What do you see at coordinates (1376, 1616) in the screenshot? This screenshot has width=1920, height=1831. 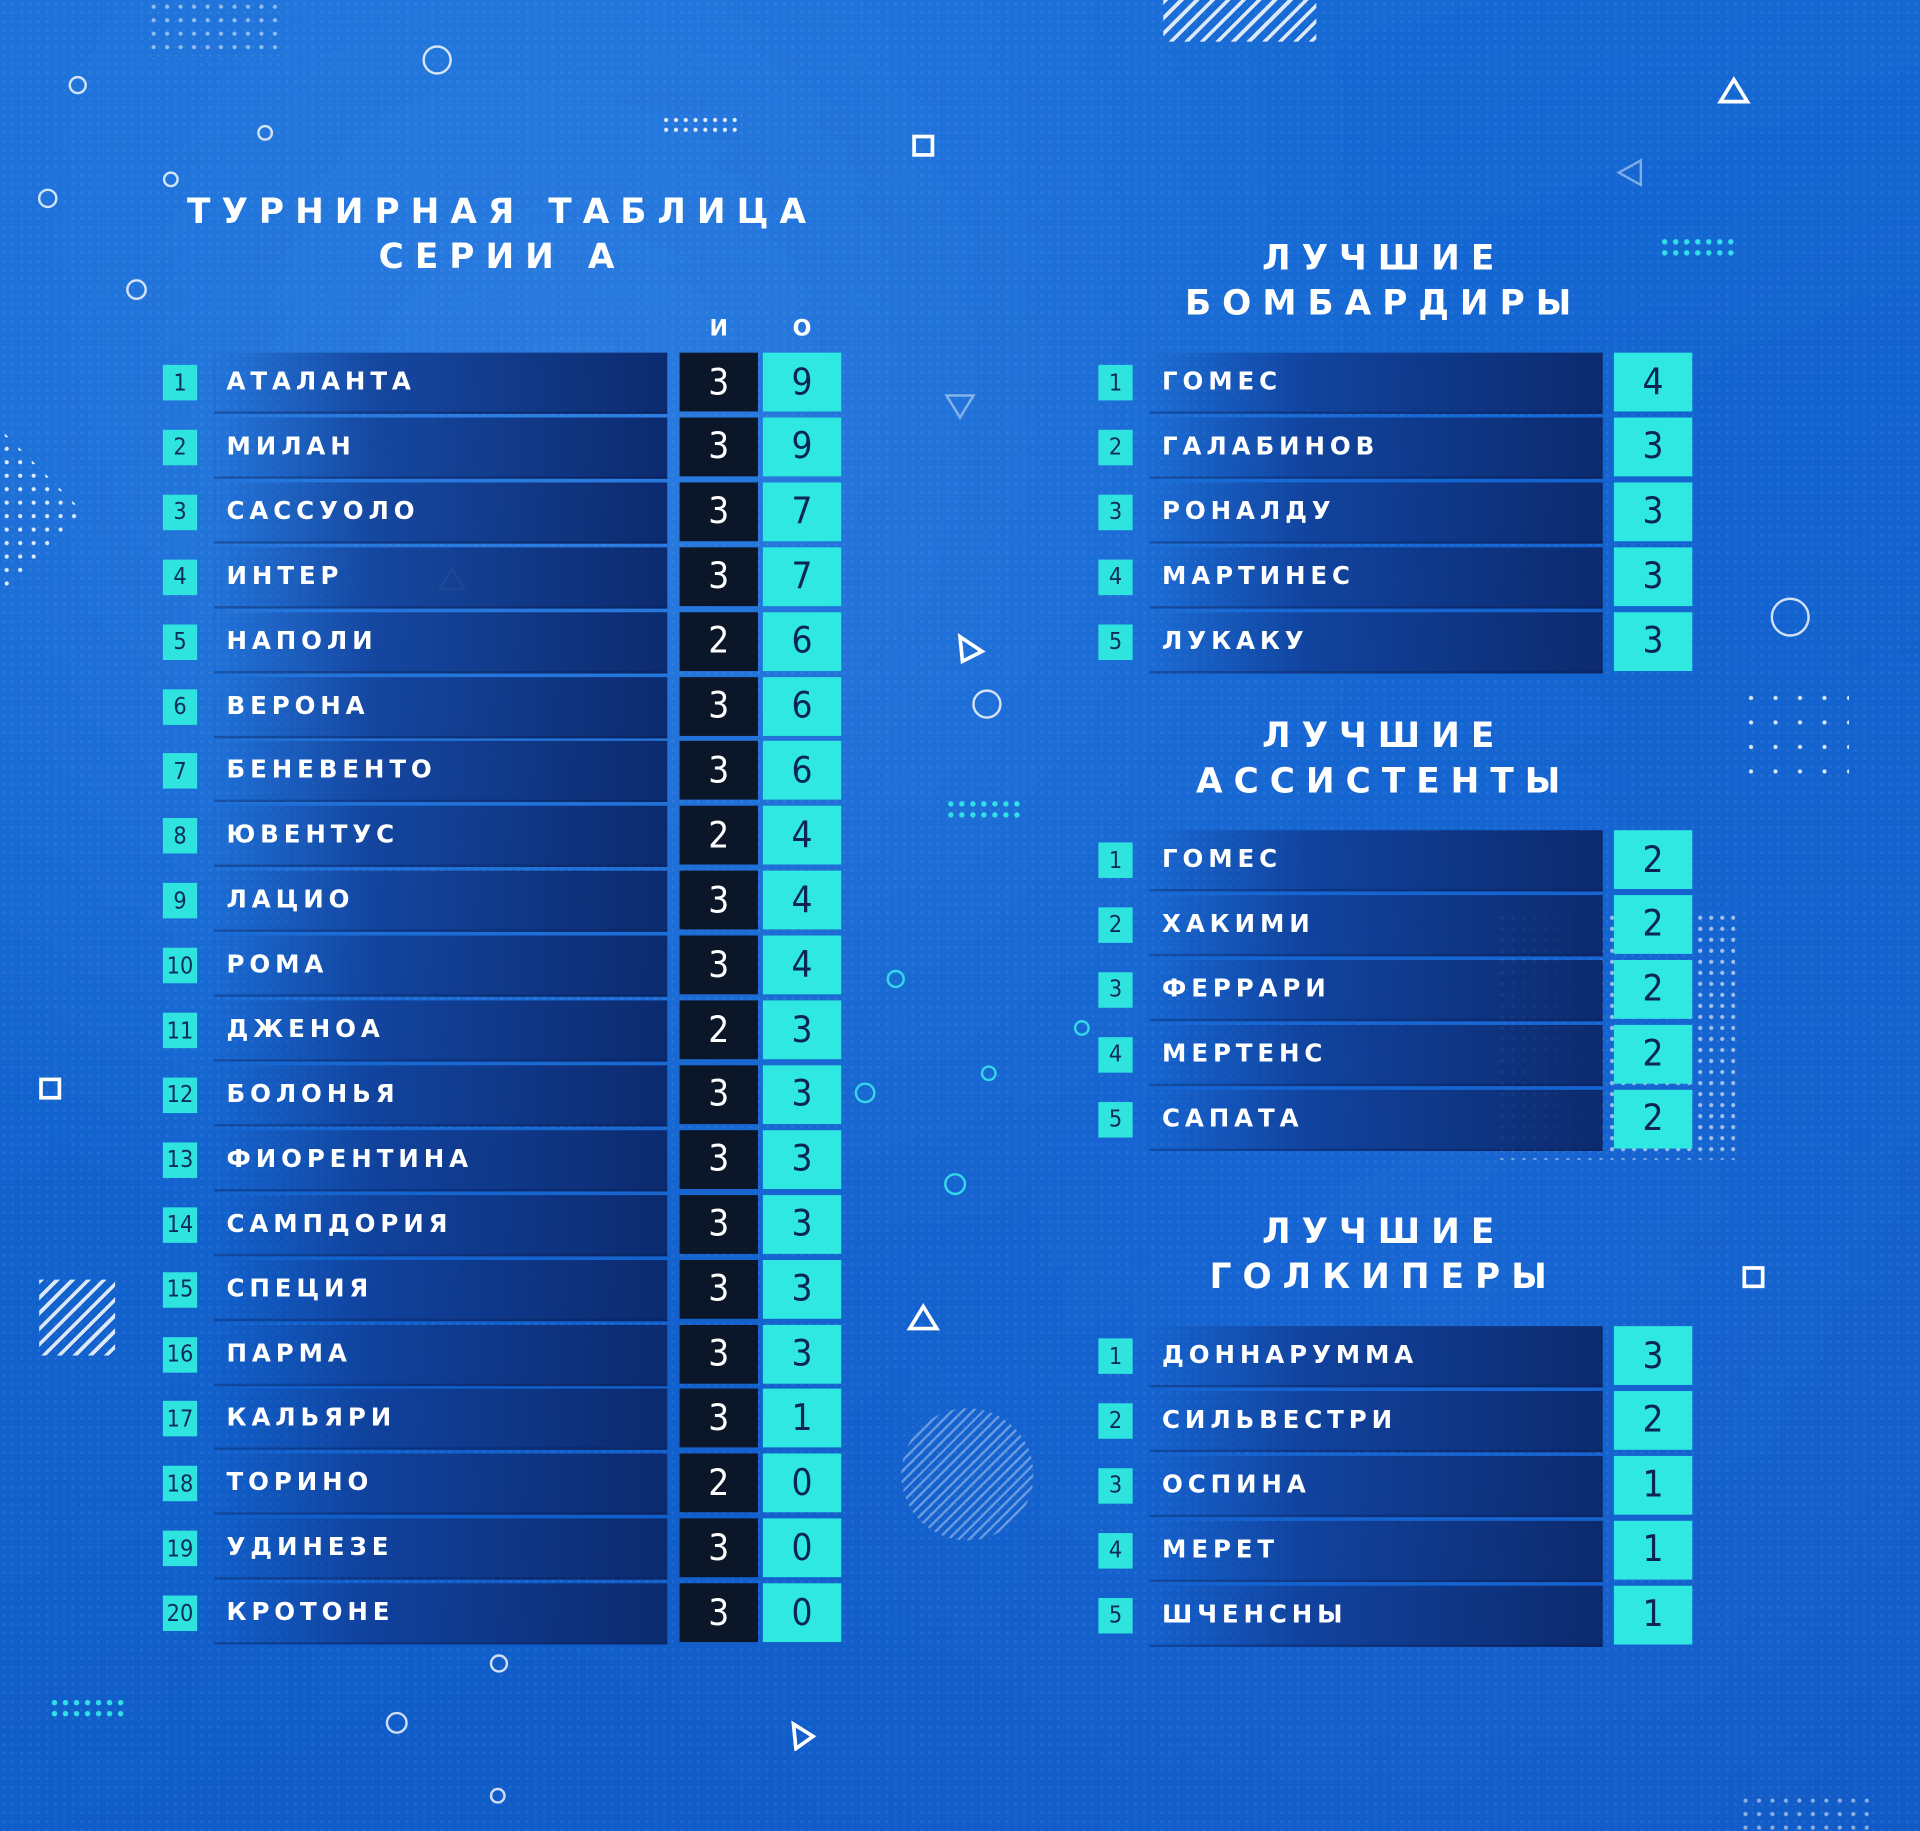 I see `player-name-bar: ШЧЕНСНЫ` at bounding box center [1376, 1616].